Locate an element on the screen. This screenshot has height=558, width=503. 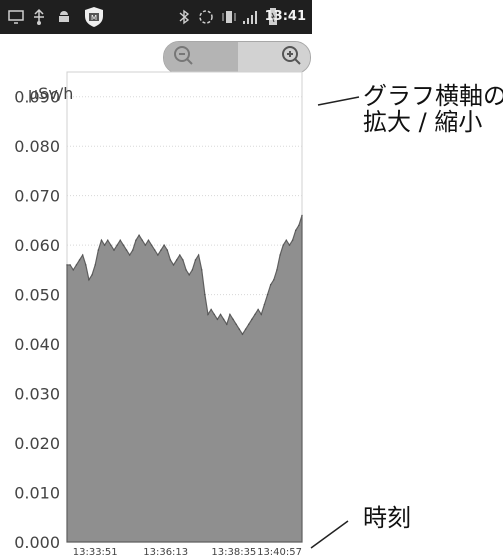
signal-icon is located at coordinates (250, 17).